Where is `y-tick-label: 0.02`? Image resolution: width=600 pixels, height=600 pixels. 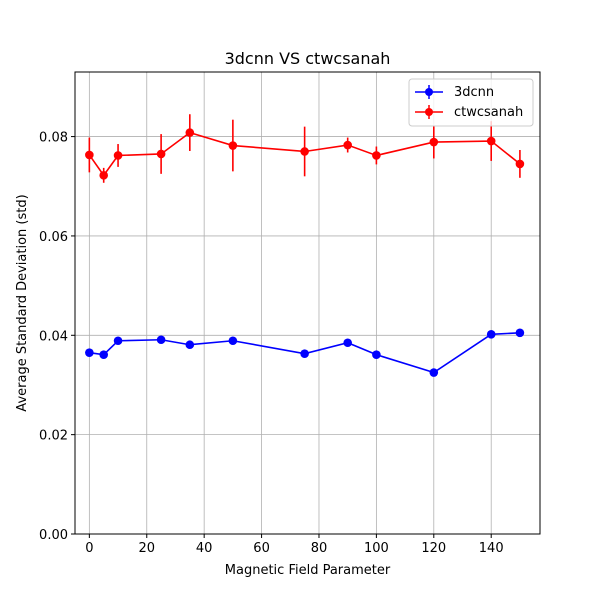 y-tick-label: 0.02 is located at coordinates (53, 436).